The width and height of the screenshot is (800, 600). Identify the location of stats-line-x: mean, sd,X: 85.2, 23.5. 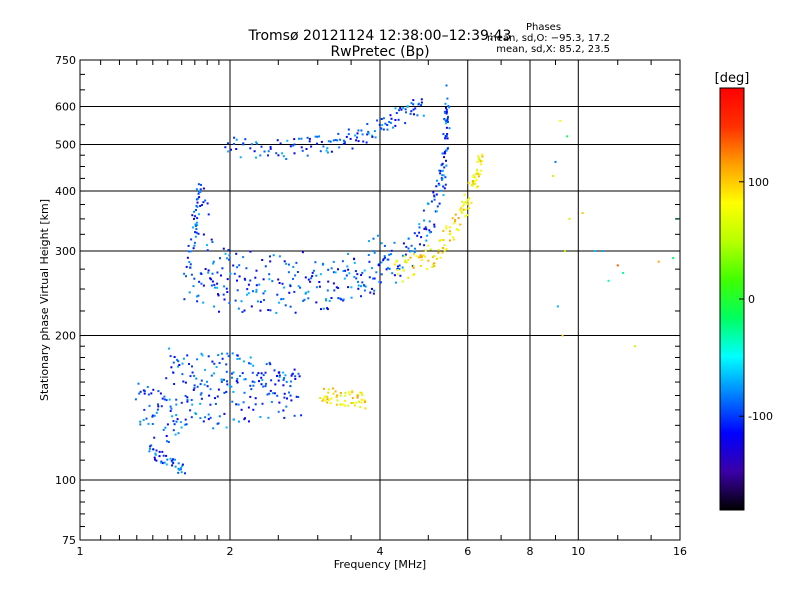
(553, 49).